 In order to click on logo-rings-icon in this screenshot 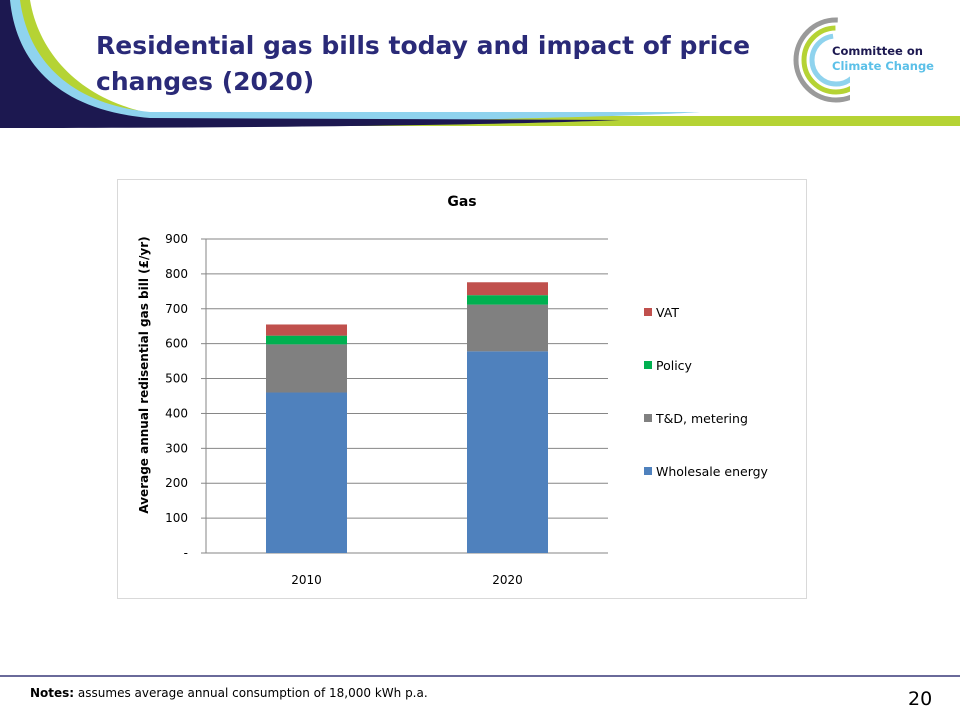, I will do `click(821, 60)`.